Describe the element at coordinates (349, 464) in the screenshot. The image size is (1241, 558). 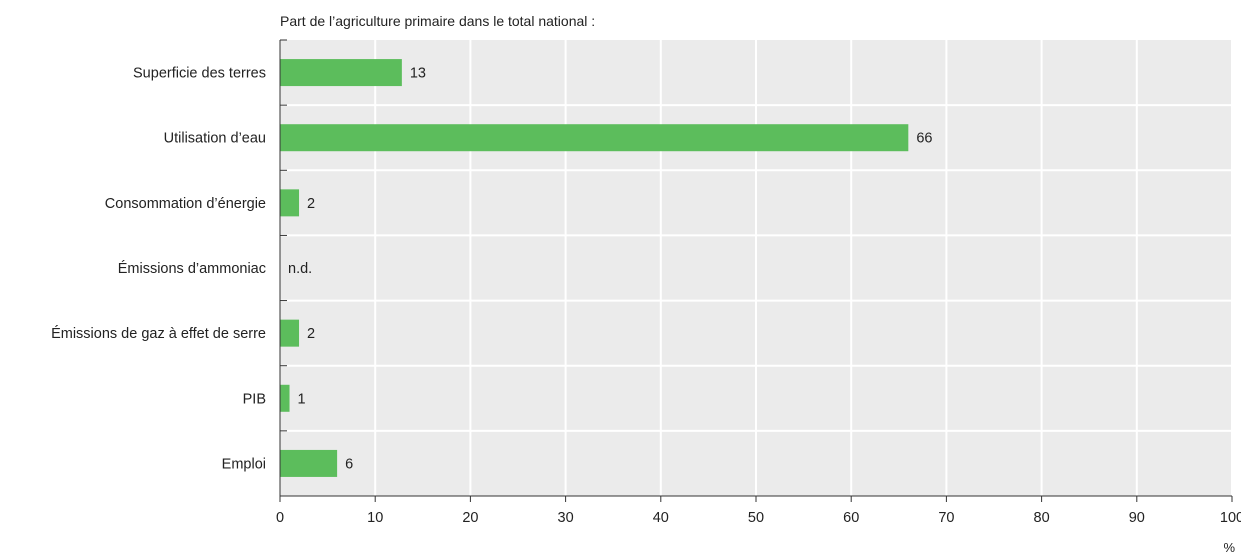
I see `data-label: 6` at that location.